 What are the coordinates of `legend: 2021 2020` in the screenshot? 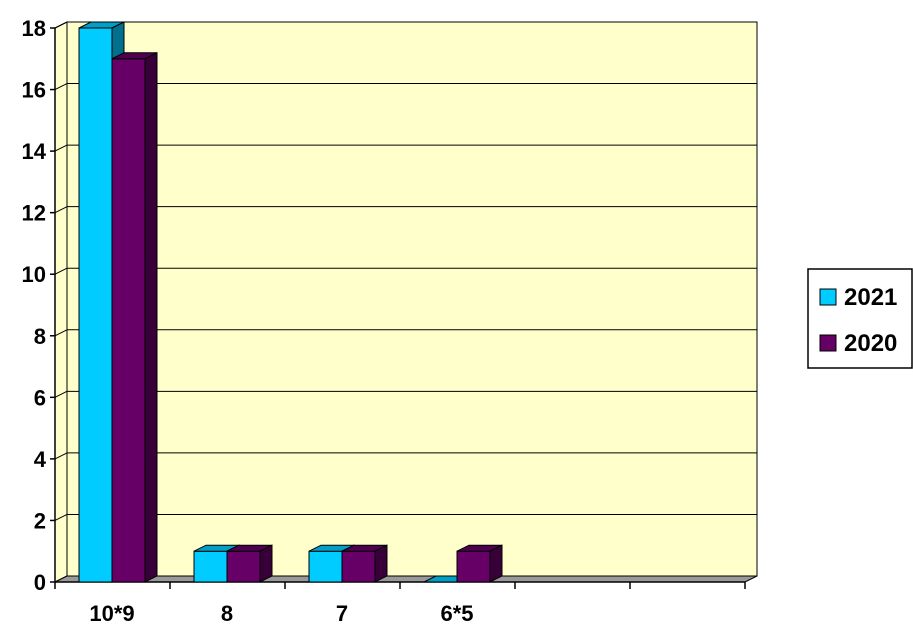 It's located at (860, 318).